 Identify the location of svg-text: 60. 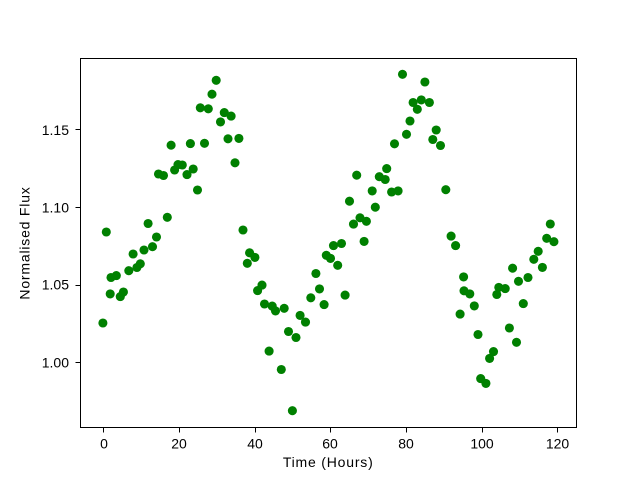
(330, 443).